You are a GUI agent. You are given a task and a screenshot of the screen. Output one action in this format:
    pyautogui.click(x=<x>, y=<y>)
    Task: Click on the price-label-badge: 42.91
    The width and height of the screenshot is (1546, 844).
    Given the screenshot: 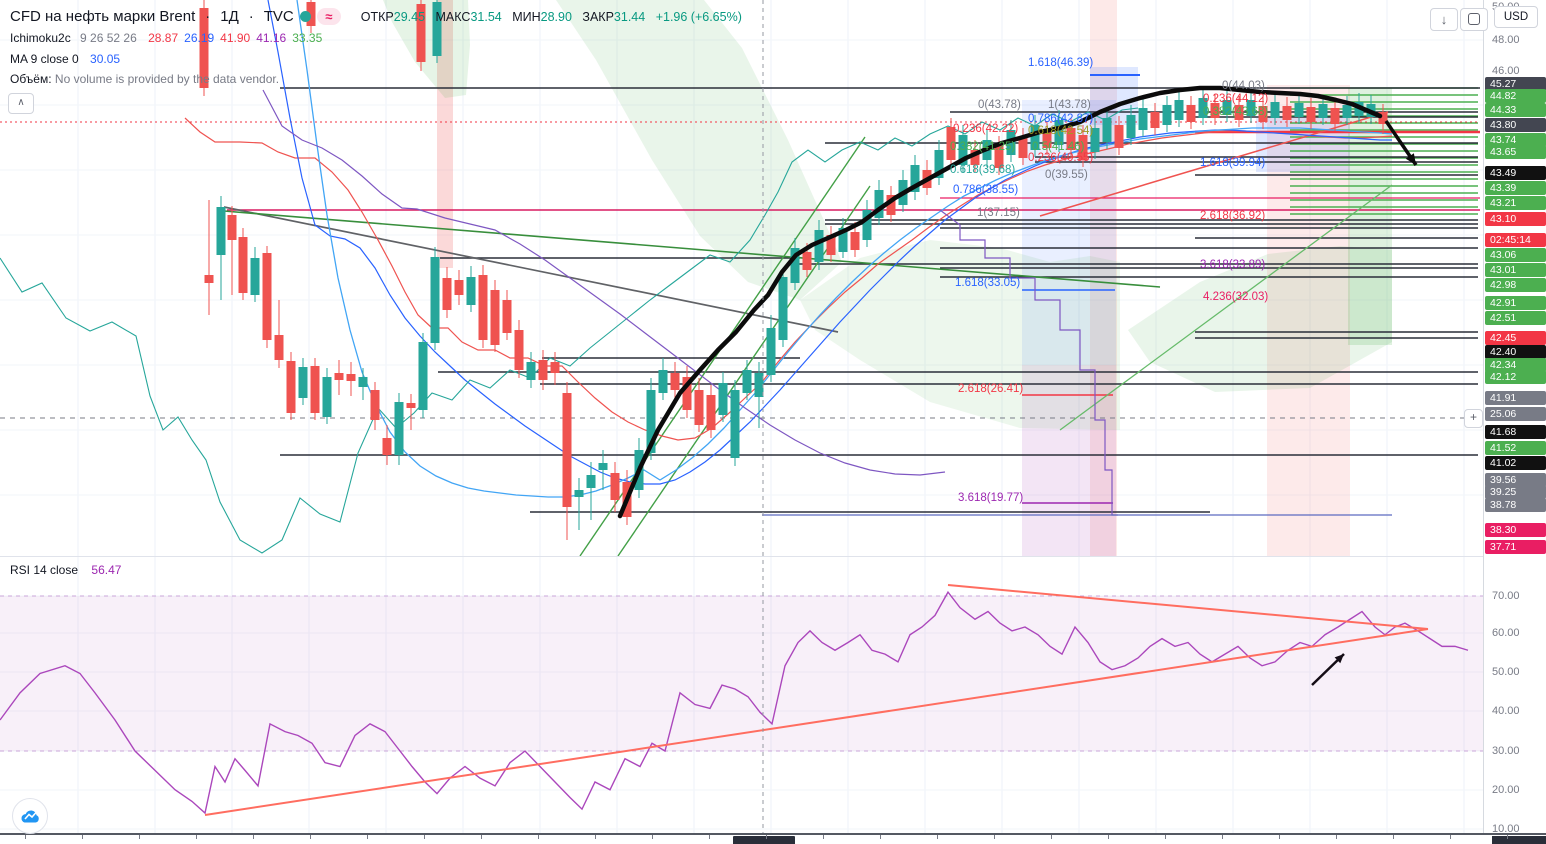 What is the action you would take?
    pyautogui.click(x=1515, y=303)
    